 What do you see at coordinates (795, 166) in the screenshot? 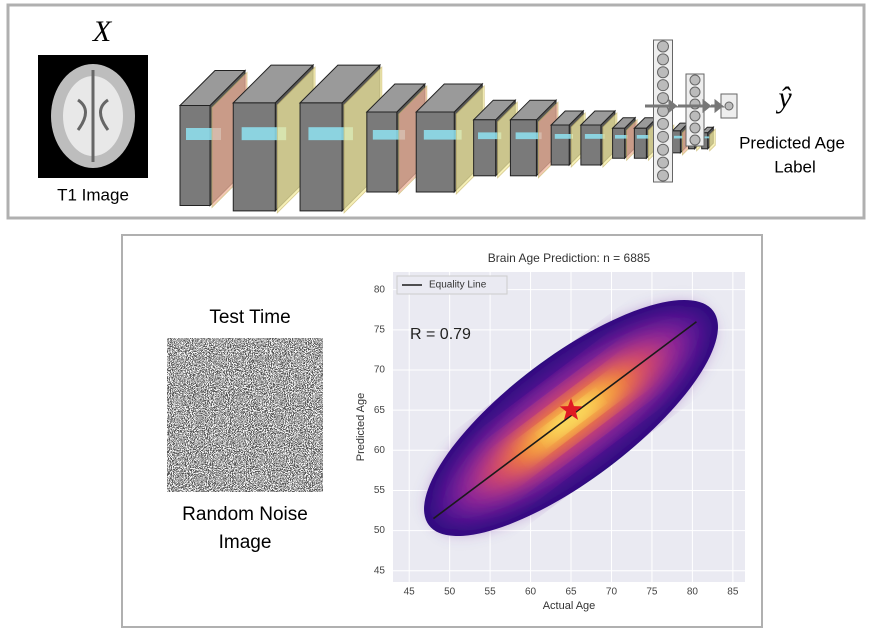
I see `output-label: Label` at bounding box center [795, 166].